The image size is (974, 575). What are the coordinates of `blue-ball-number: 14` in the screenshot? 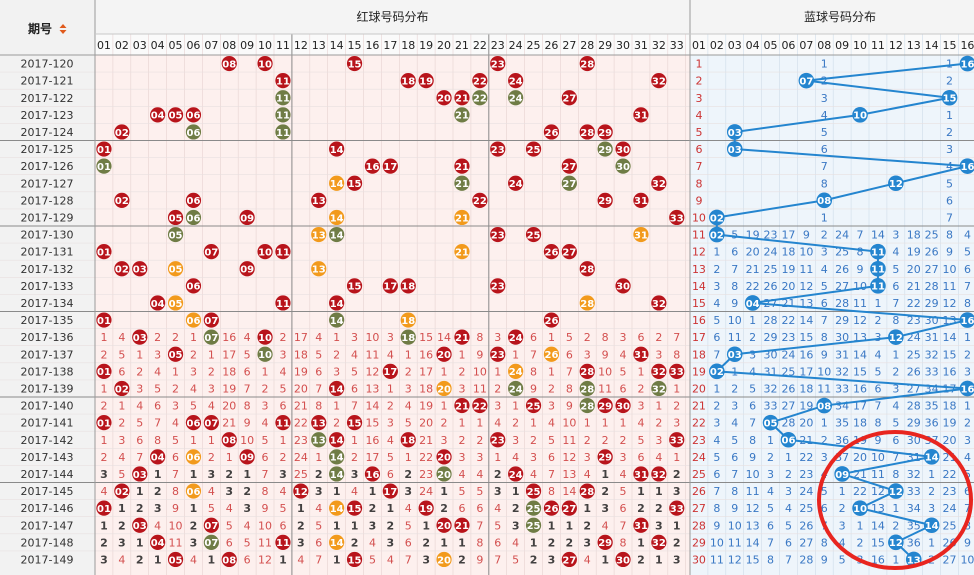 It's located at (932, 458).